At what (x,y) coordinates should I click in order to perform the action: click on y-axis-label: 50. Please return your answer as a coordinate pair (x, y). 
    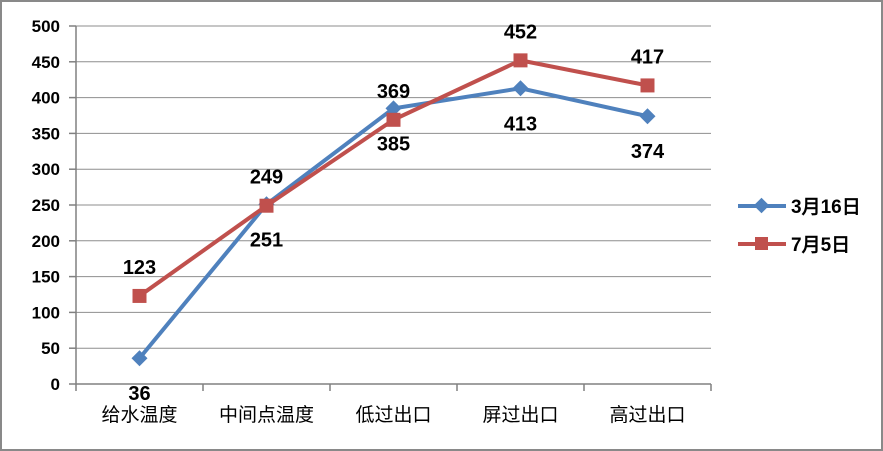
    Looking at the image, I should click on (50, 348).